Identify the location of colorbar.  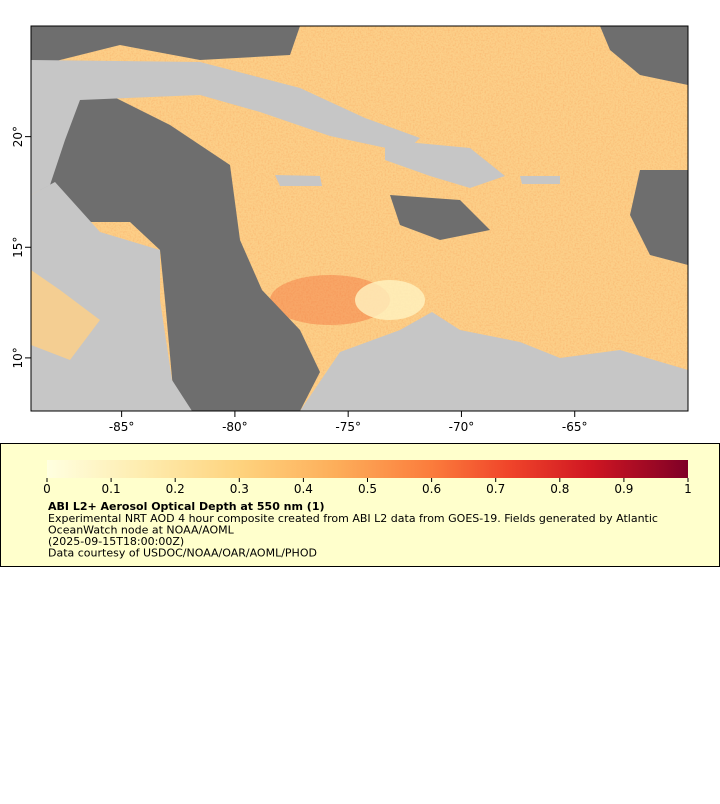
(367, 469).